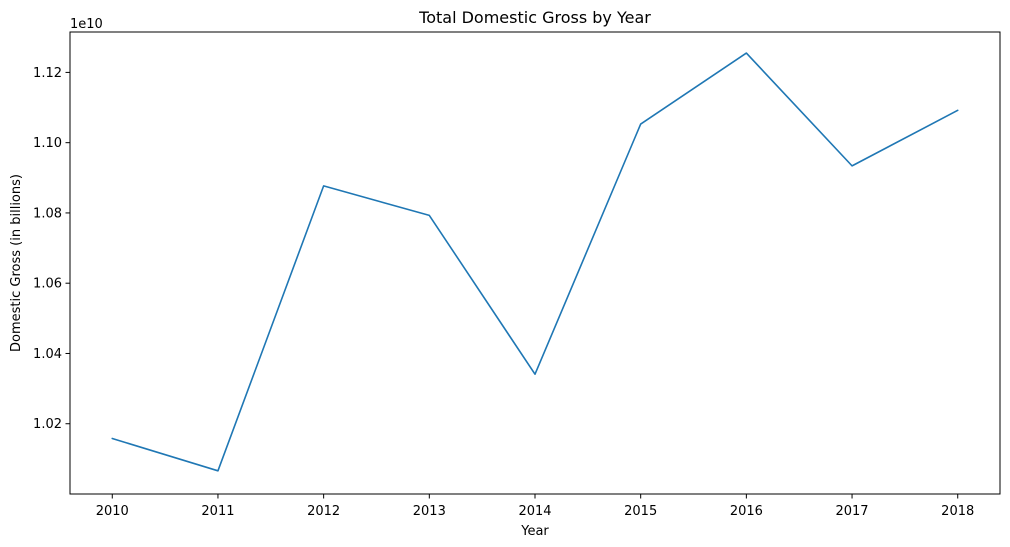 This screenshot has width=1010, height=547. What do you see at coordinates (86, 24) in the screenshot?
I see `y-offset-text: 1e10` at bounding box center [86, 24].